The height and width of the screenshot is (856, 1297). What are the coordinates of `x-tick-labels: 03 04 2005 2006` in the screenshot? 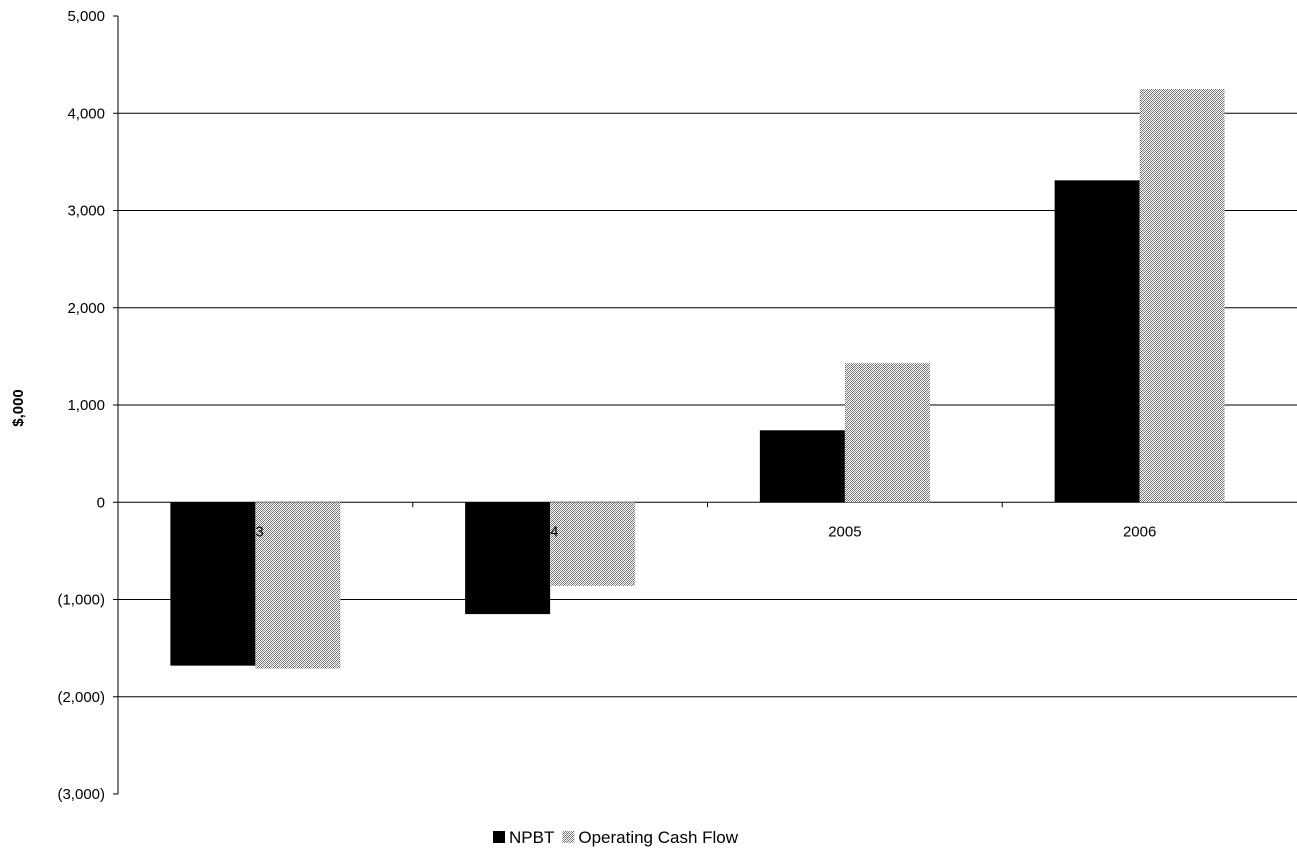 It's located at (701, 531).